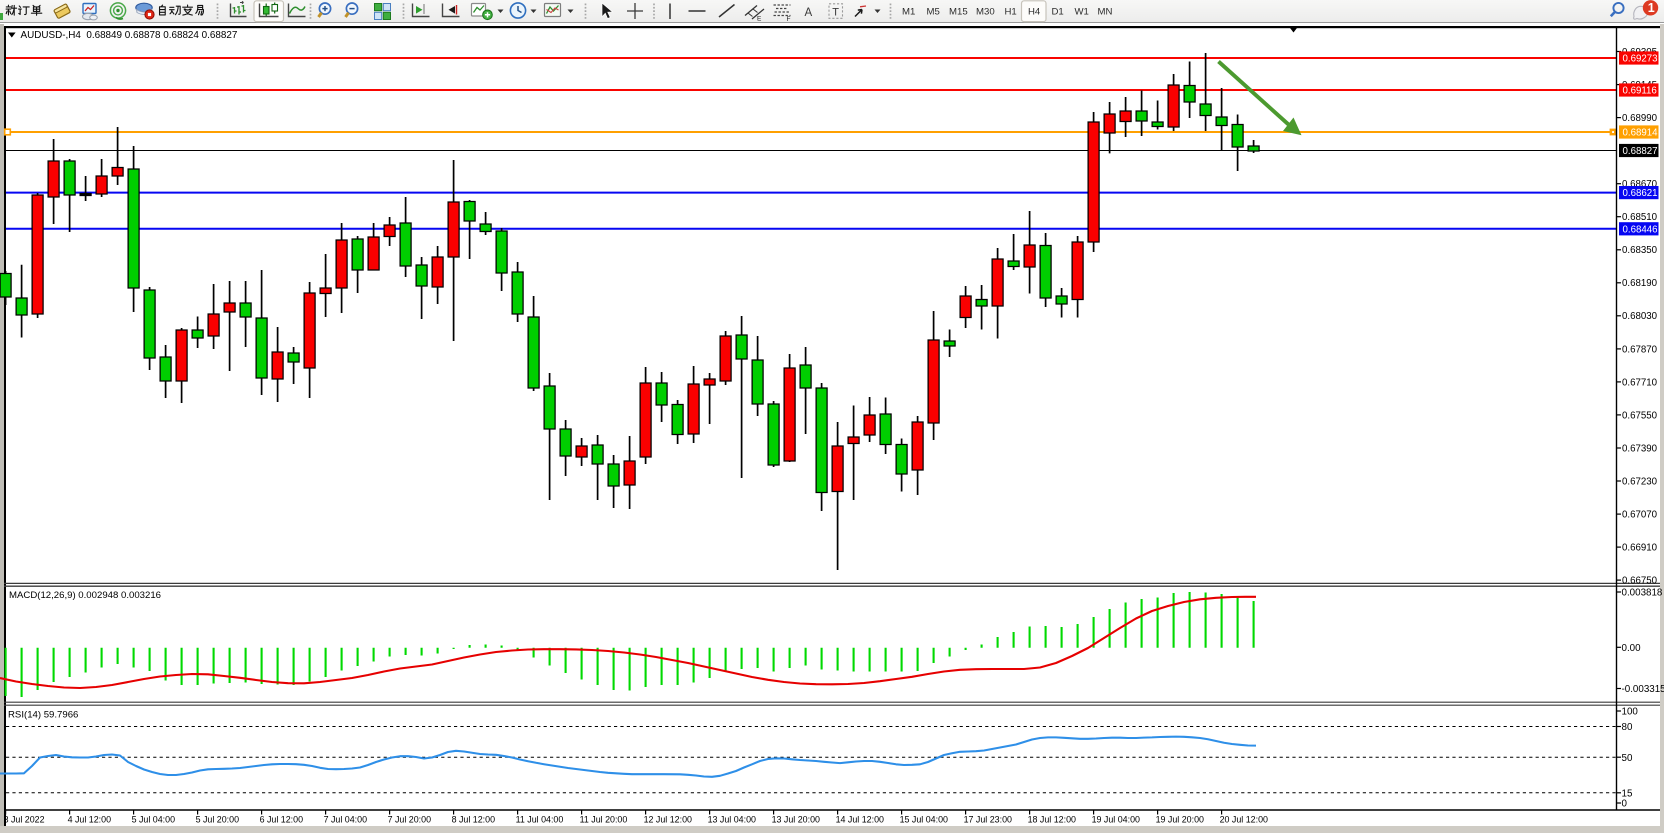 The image size is (1664, 833). Describe the element at coordinates (1625, 804) in the screenshot. I see `svg-text: 0` at that location.